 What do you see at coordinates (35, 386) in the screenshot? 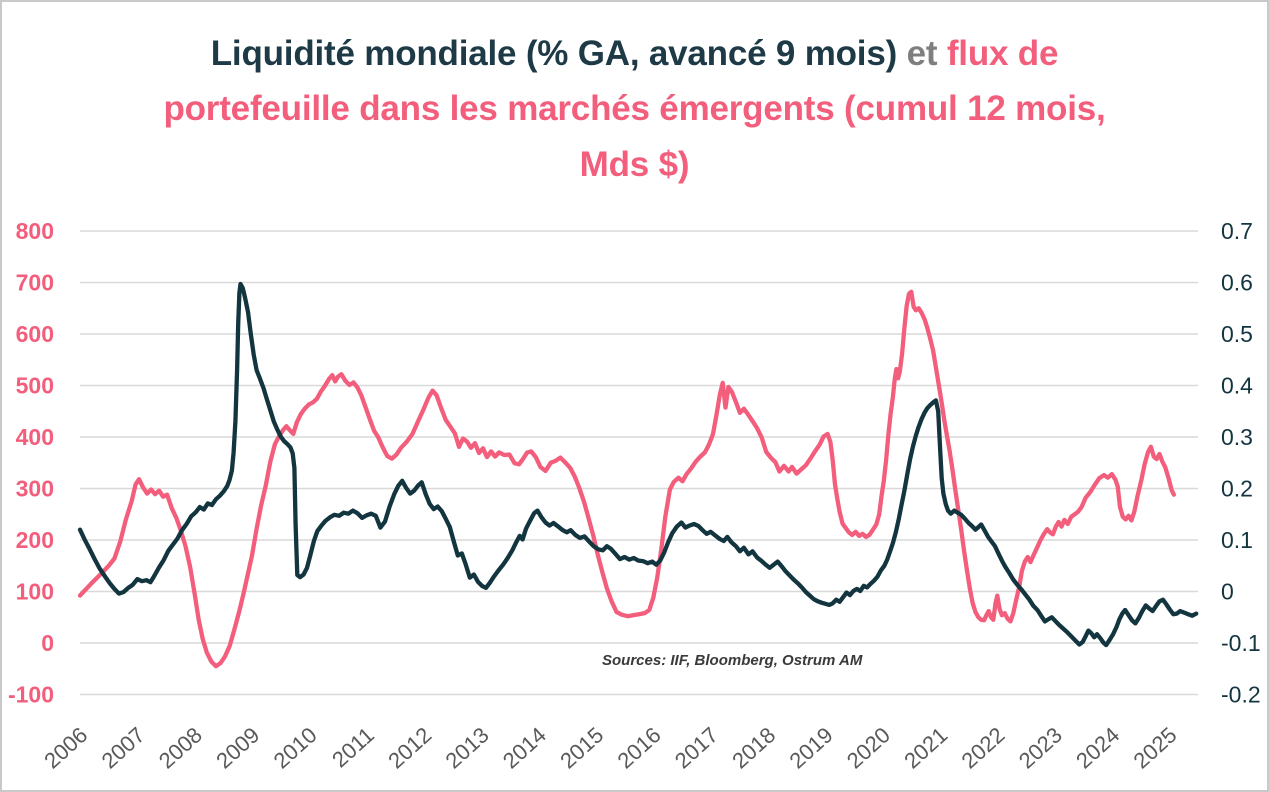
I see `left-axis-tick-label: 500` at bounding box center [35, 386].